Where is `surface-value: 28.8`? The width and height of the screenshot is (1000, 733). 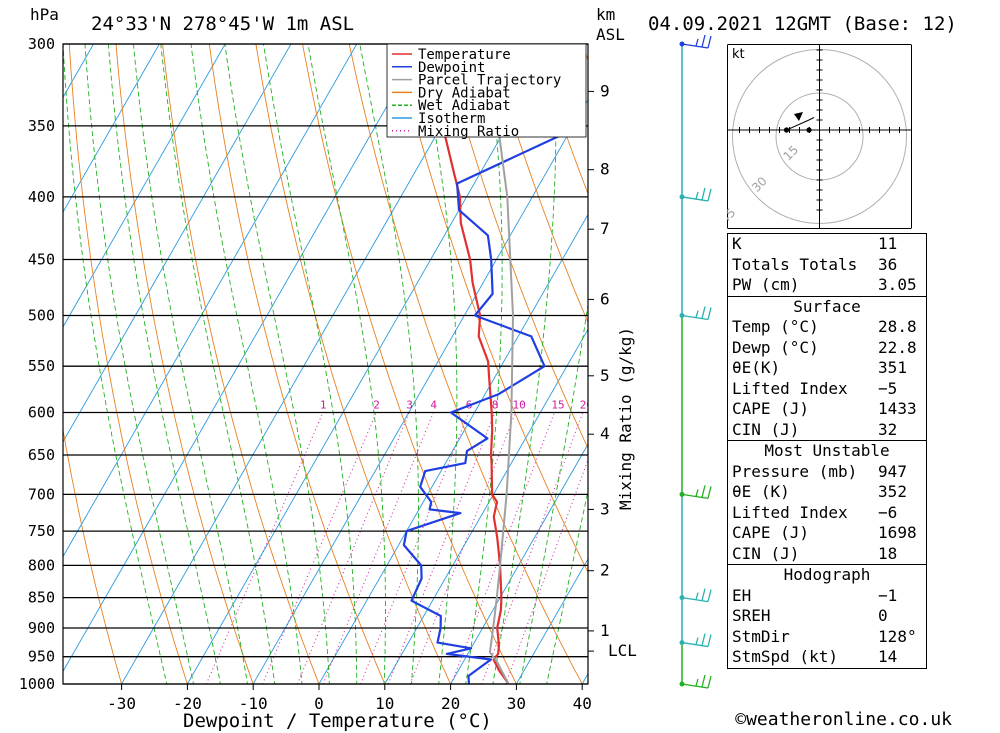 surface-value: 28.8 is located at coordinates (897, 326).